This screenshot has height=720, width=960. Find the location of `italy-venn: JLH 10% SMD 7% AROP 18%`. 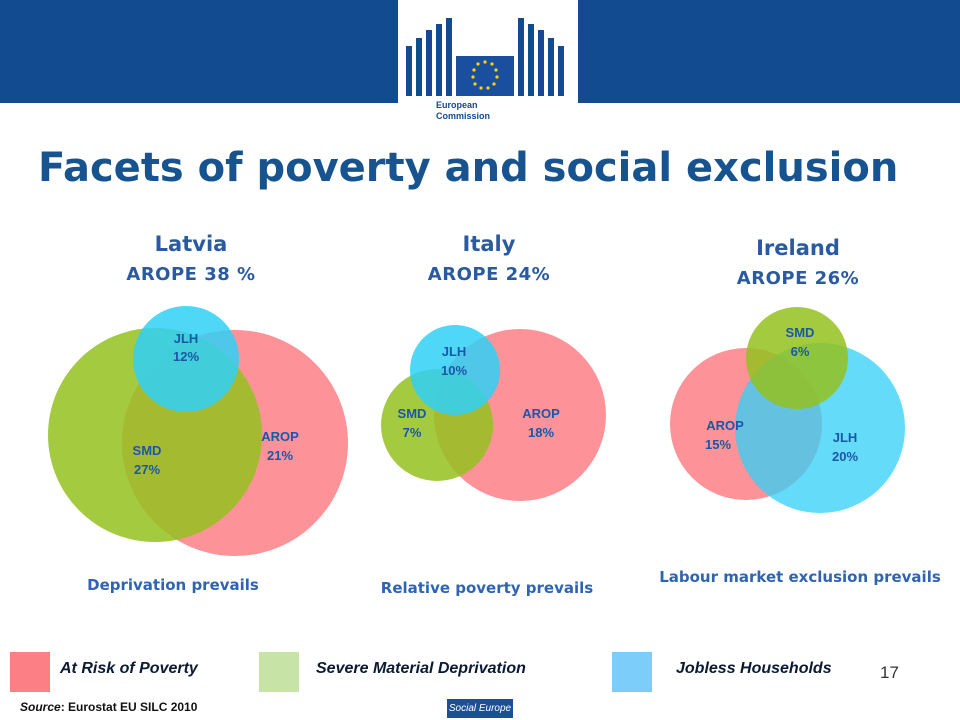

italy-venn: JLH 10% SMD 7% AROP 18% is located at coordinates (493, 413).